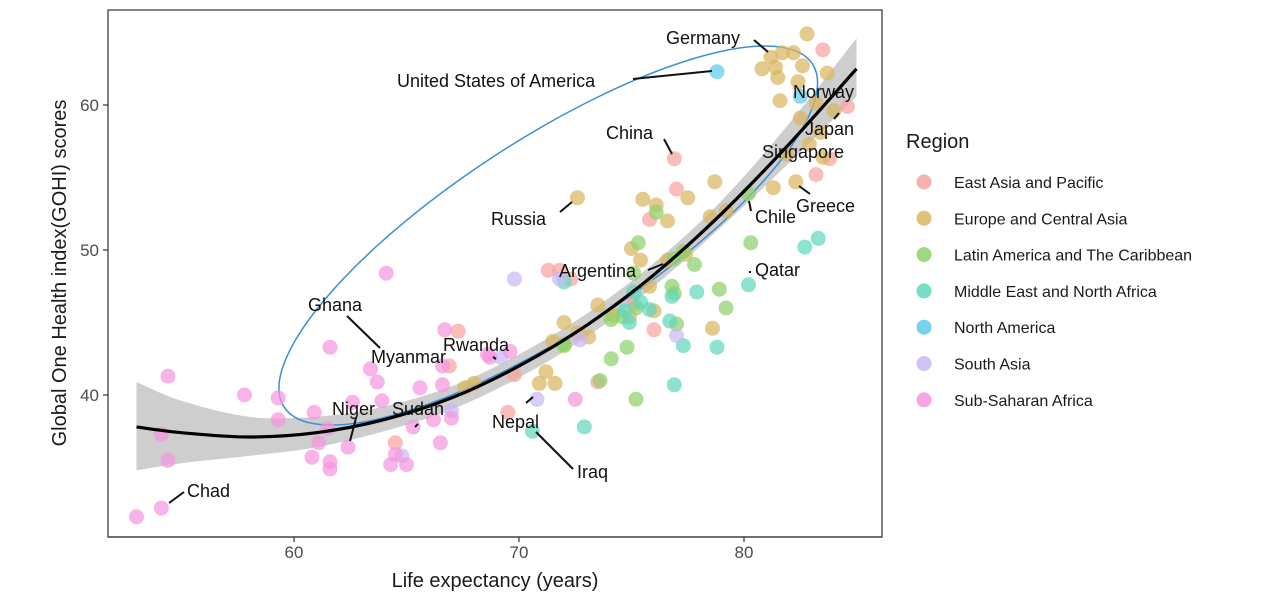  What do you see at coordinates (598, 271) in the screenshot?
I see `annotation-label: Argentina` at bounding box center [598, 271].